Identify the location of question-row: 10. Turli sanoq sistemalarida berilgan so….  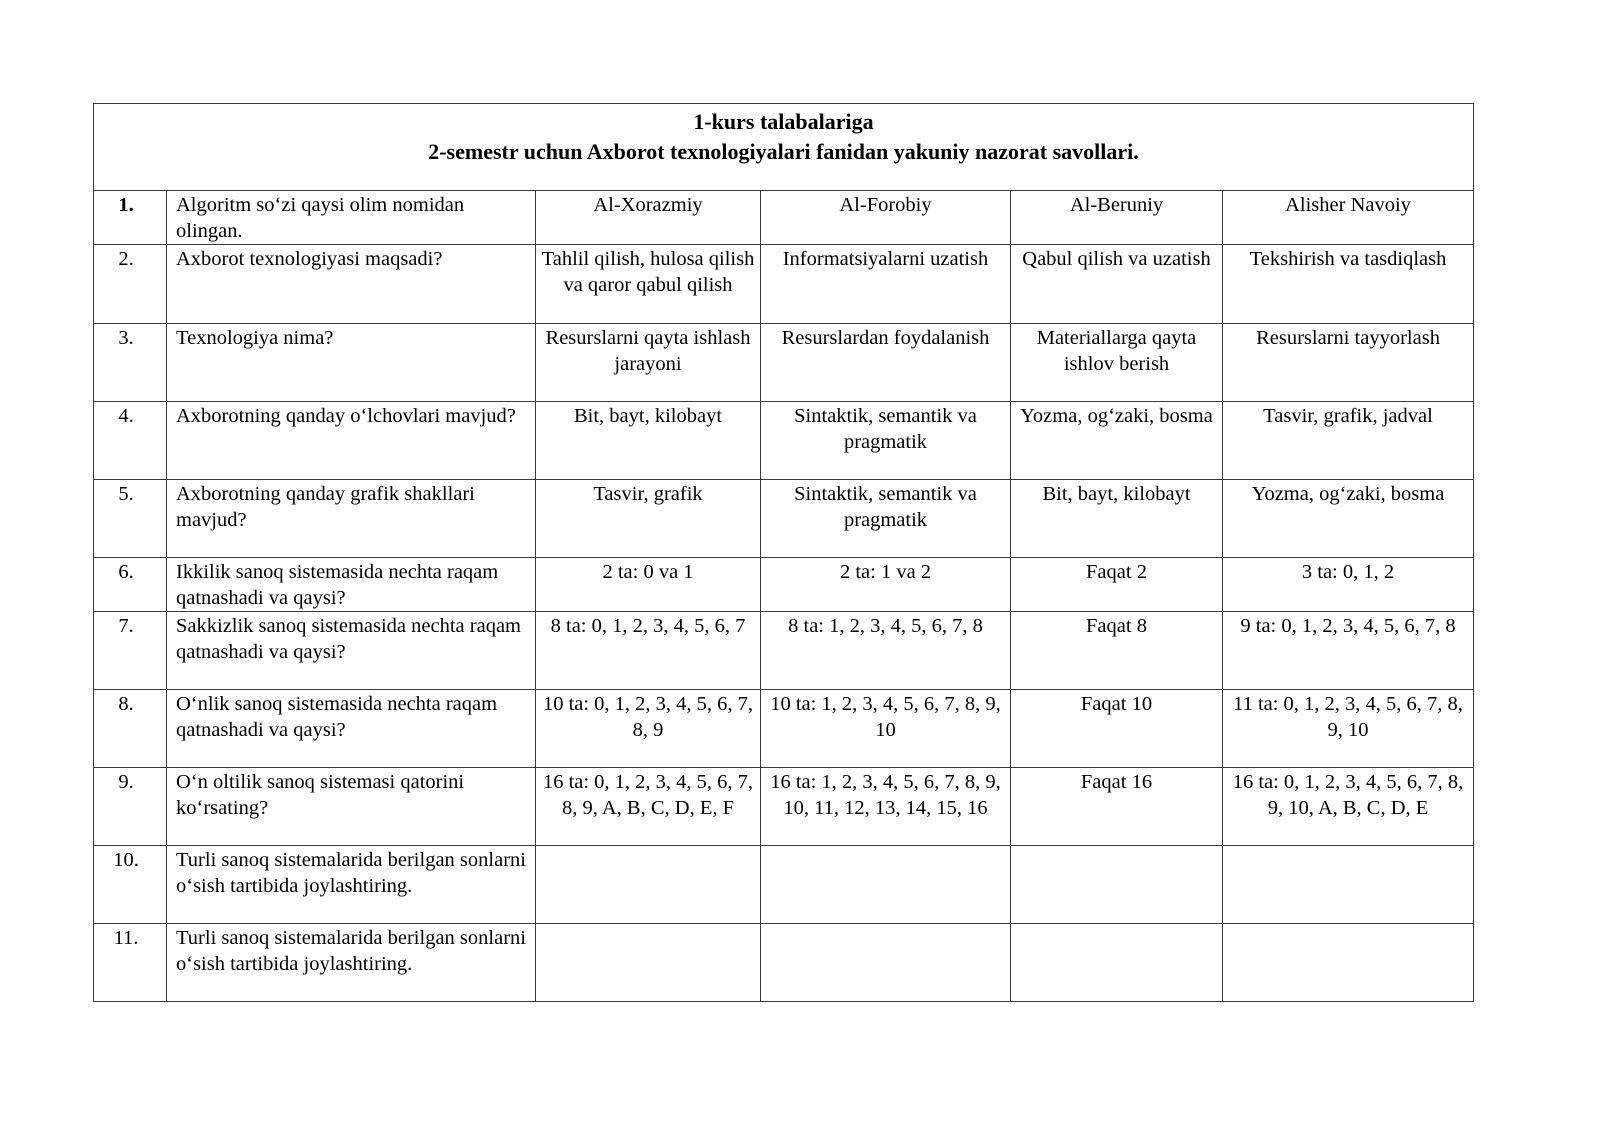
(784, 884).